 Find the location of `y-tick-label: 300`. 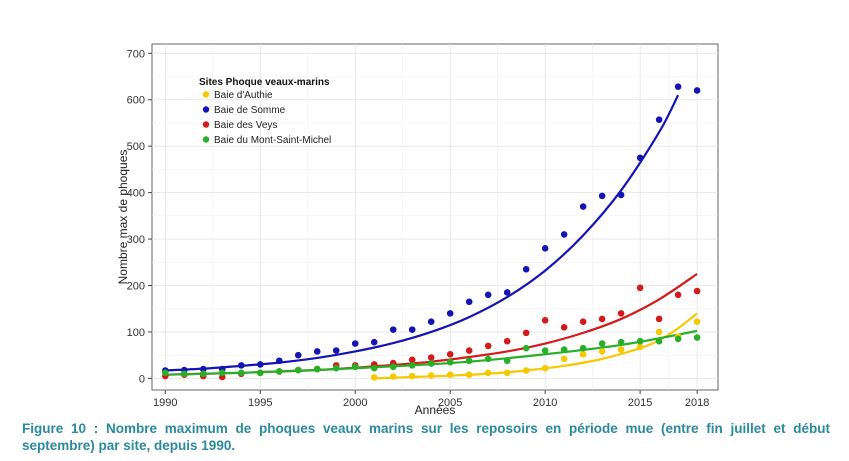

y-tick-label: 300 is located at coordinates (136, 240).